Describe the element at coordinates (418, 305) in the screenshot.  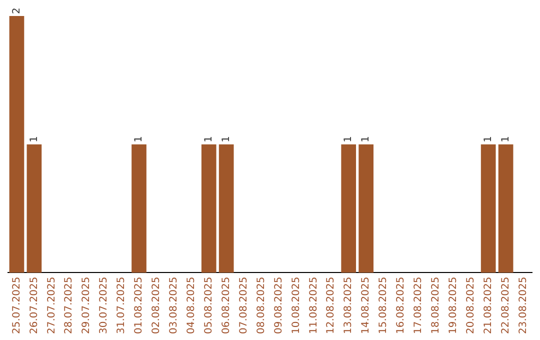
I see `x-tick-label: 17.08.2025` at that location.